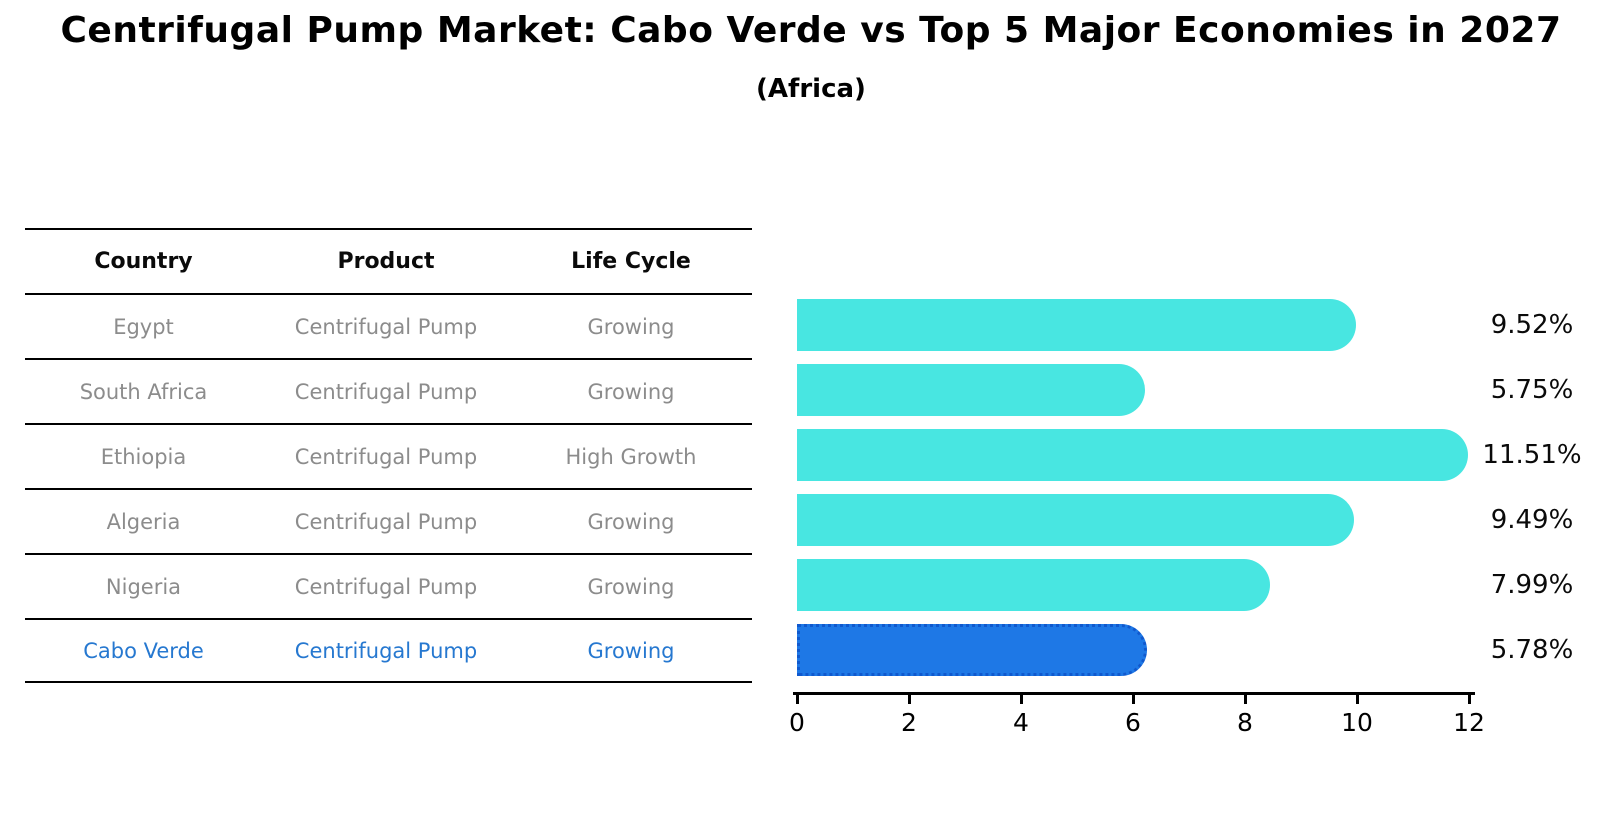  I want to click on bar-egypt, so click(1077, 325).